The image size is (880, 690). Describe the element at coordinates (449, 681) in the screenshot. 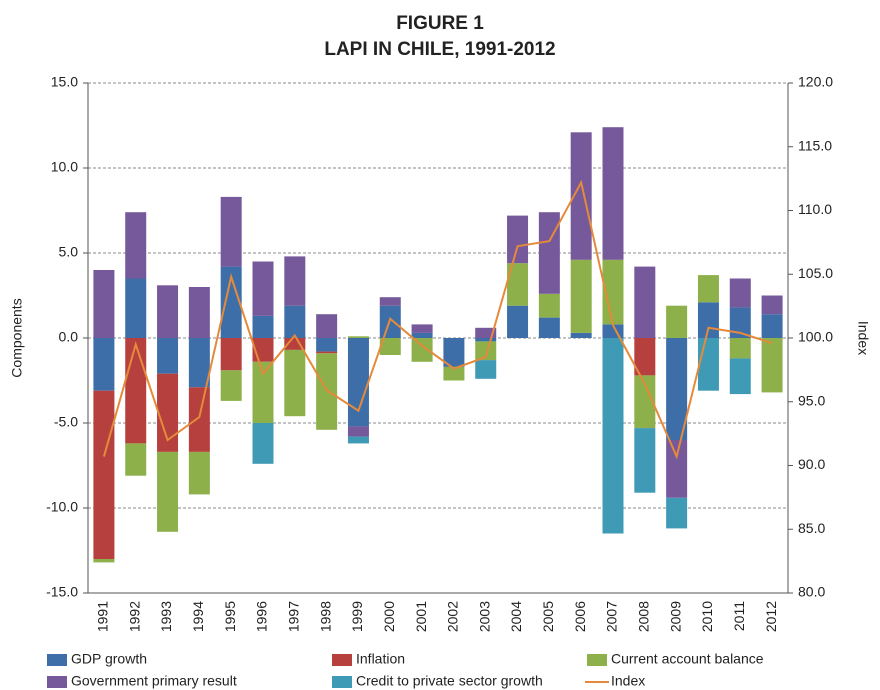

I see `legend-label: Credit to private sector growth` at that location.